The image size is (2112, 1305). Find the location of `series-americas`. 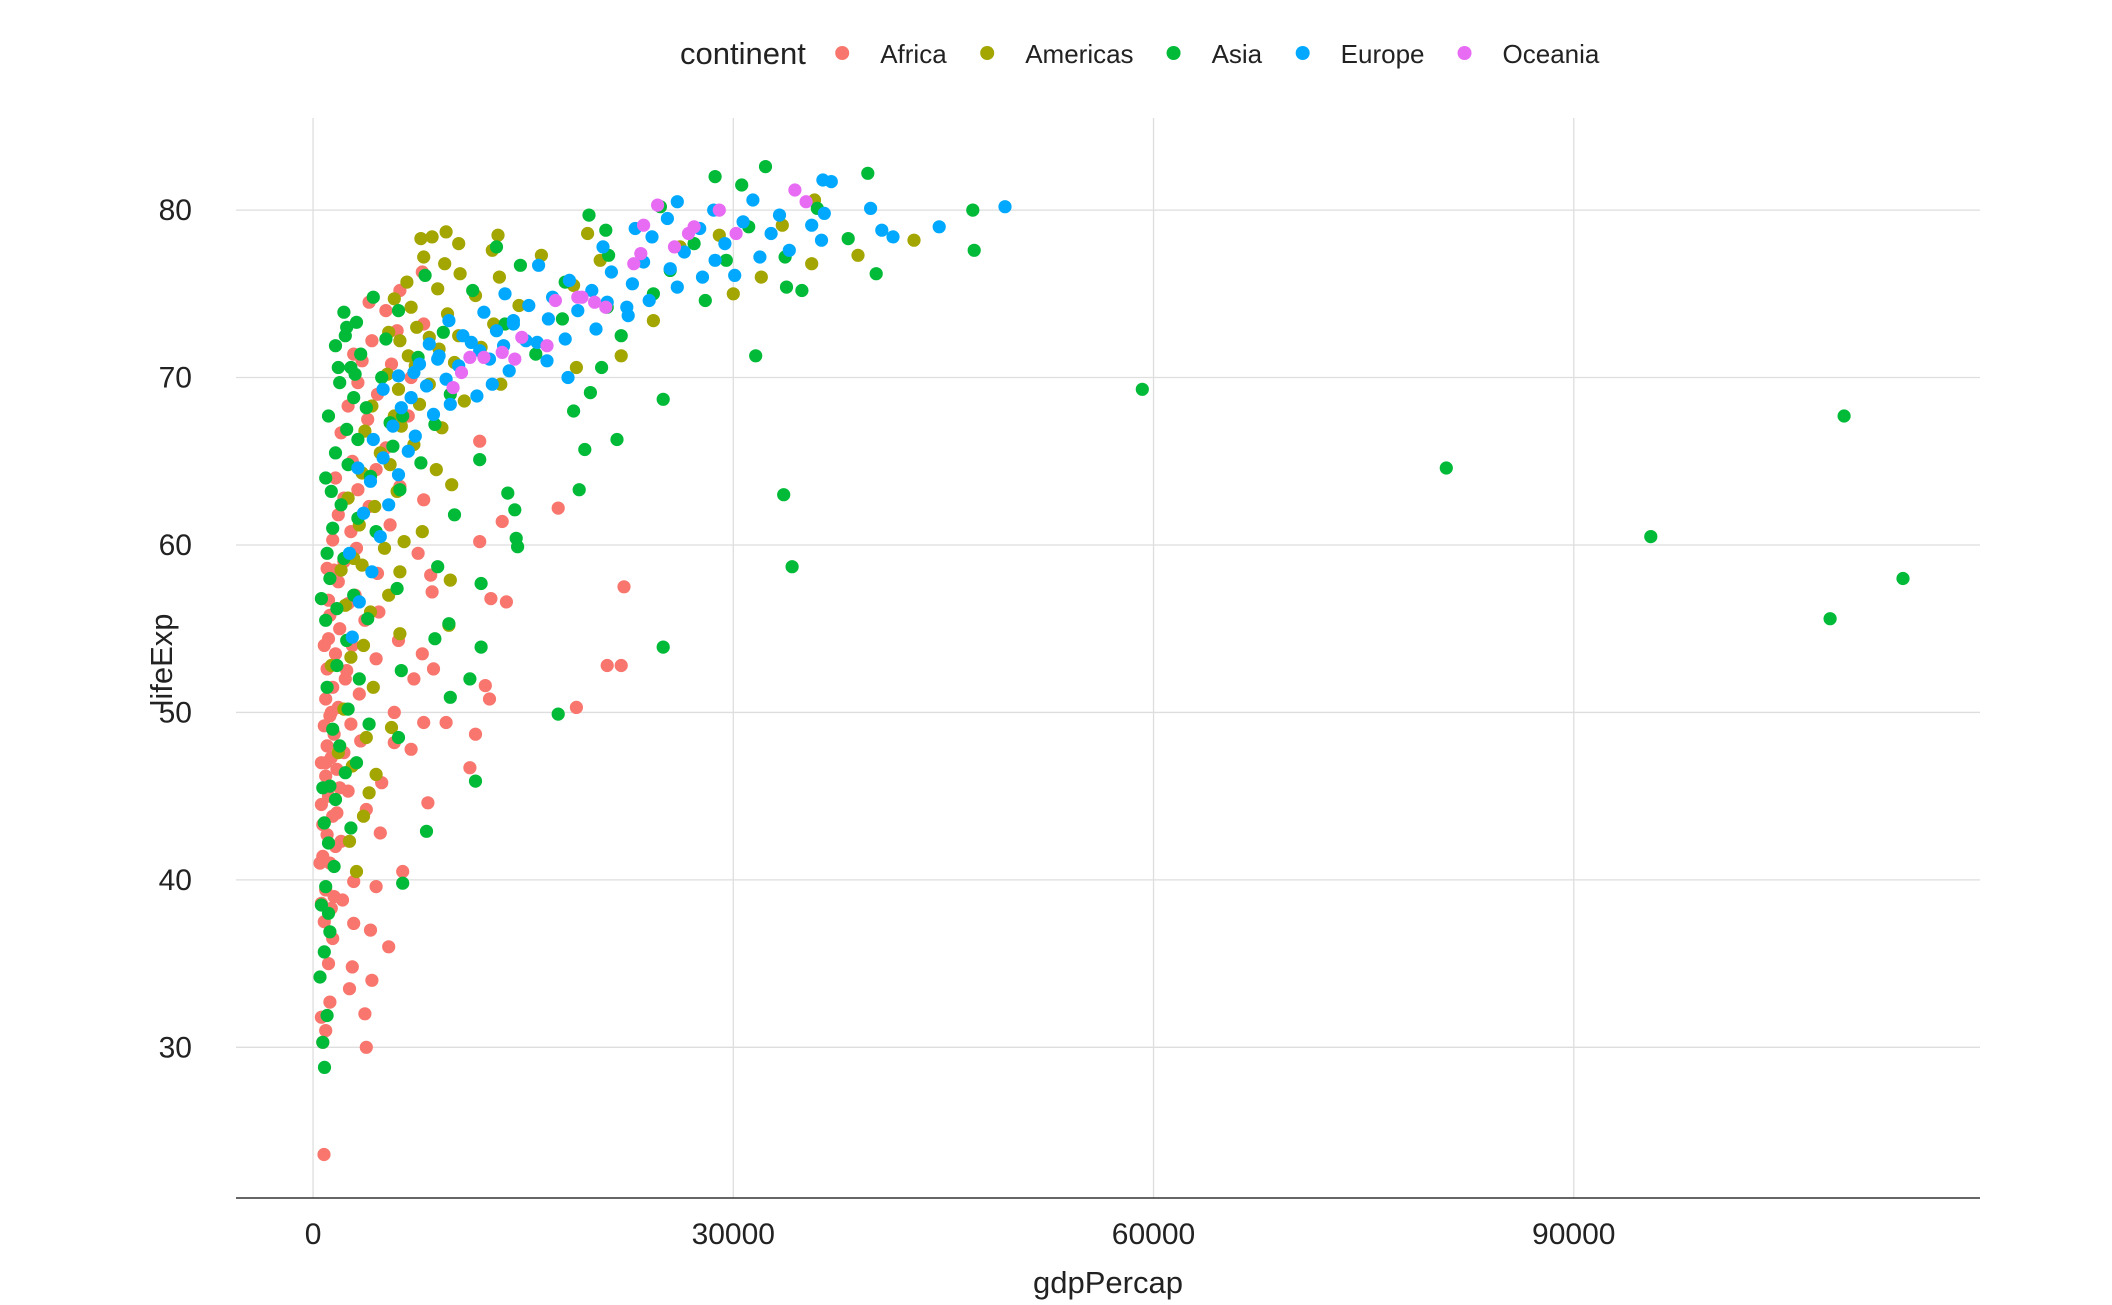

series-americas is located at coordinates (622, 536).